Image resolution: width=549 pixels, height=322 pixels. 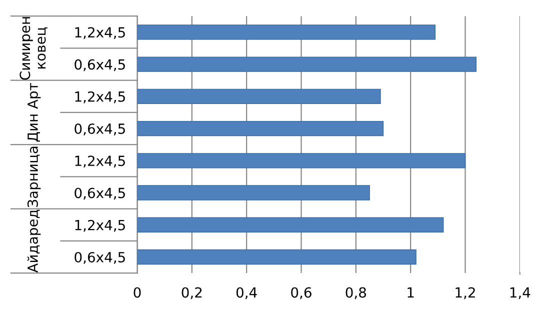 I want to click on text: Зарница, so click(x=34, y=176).